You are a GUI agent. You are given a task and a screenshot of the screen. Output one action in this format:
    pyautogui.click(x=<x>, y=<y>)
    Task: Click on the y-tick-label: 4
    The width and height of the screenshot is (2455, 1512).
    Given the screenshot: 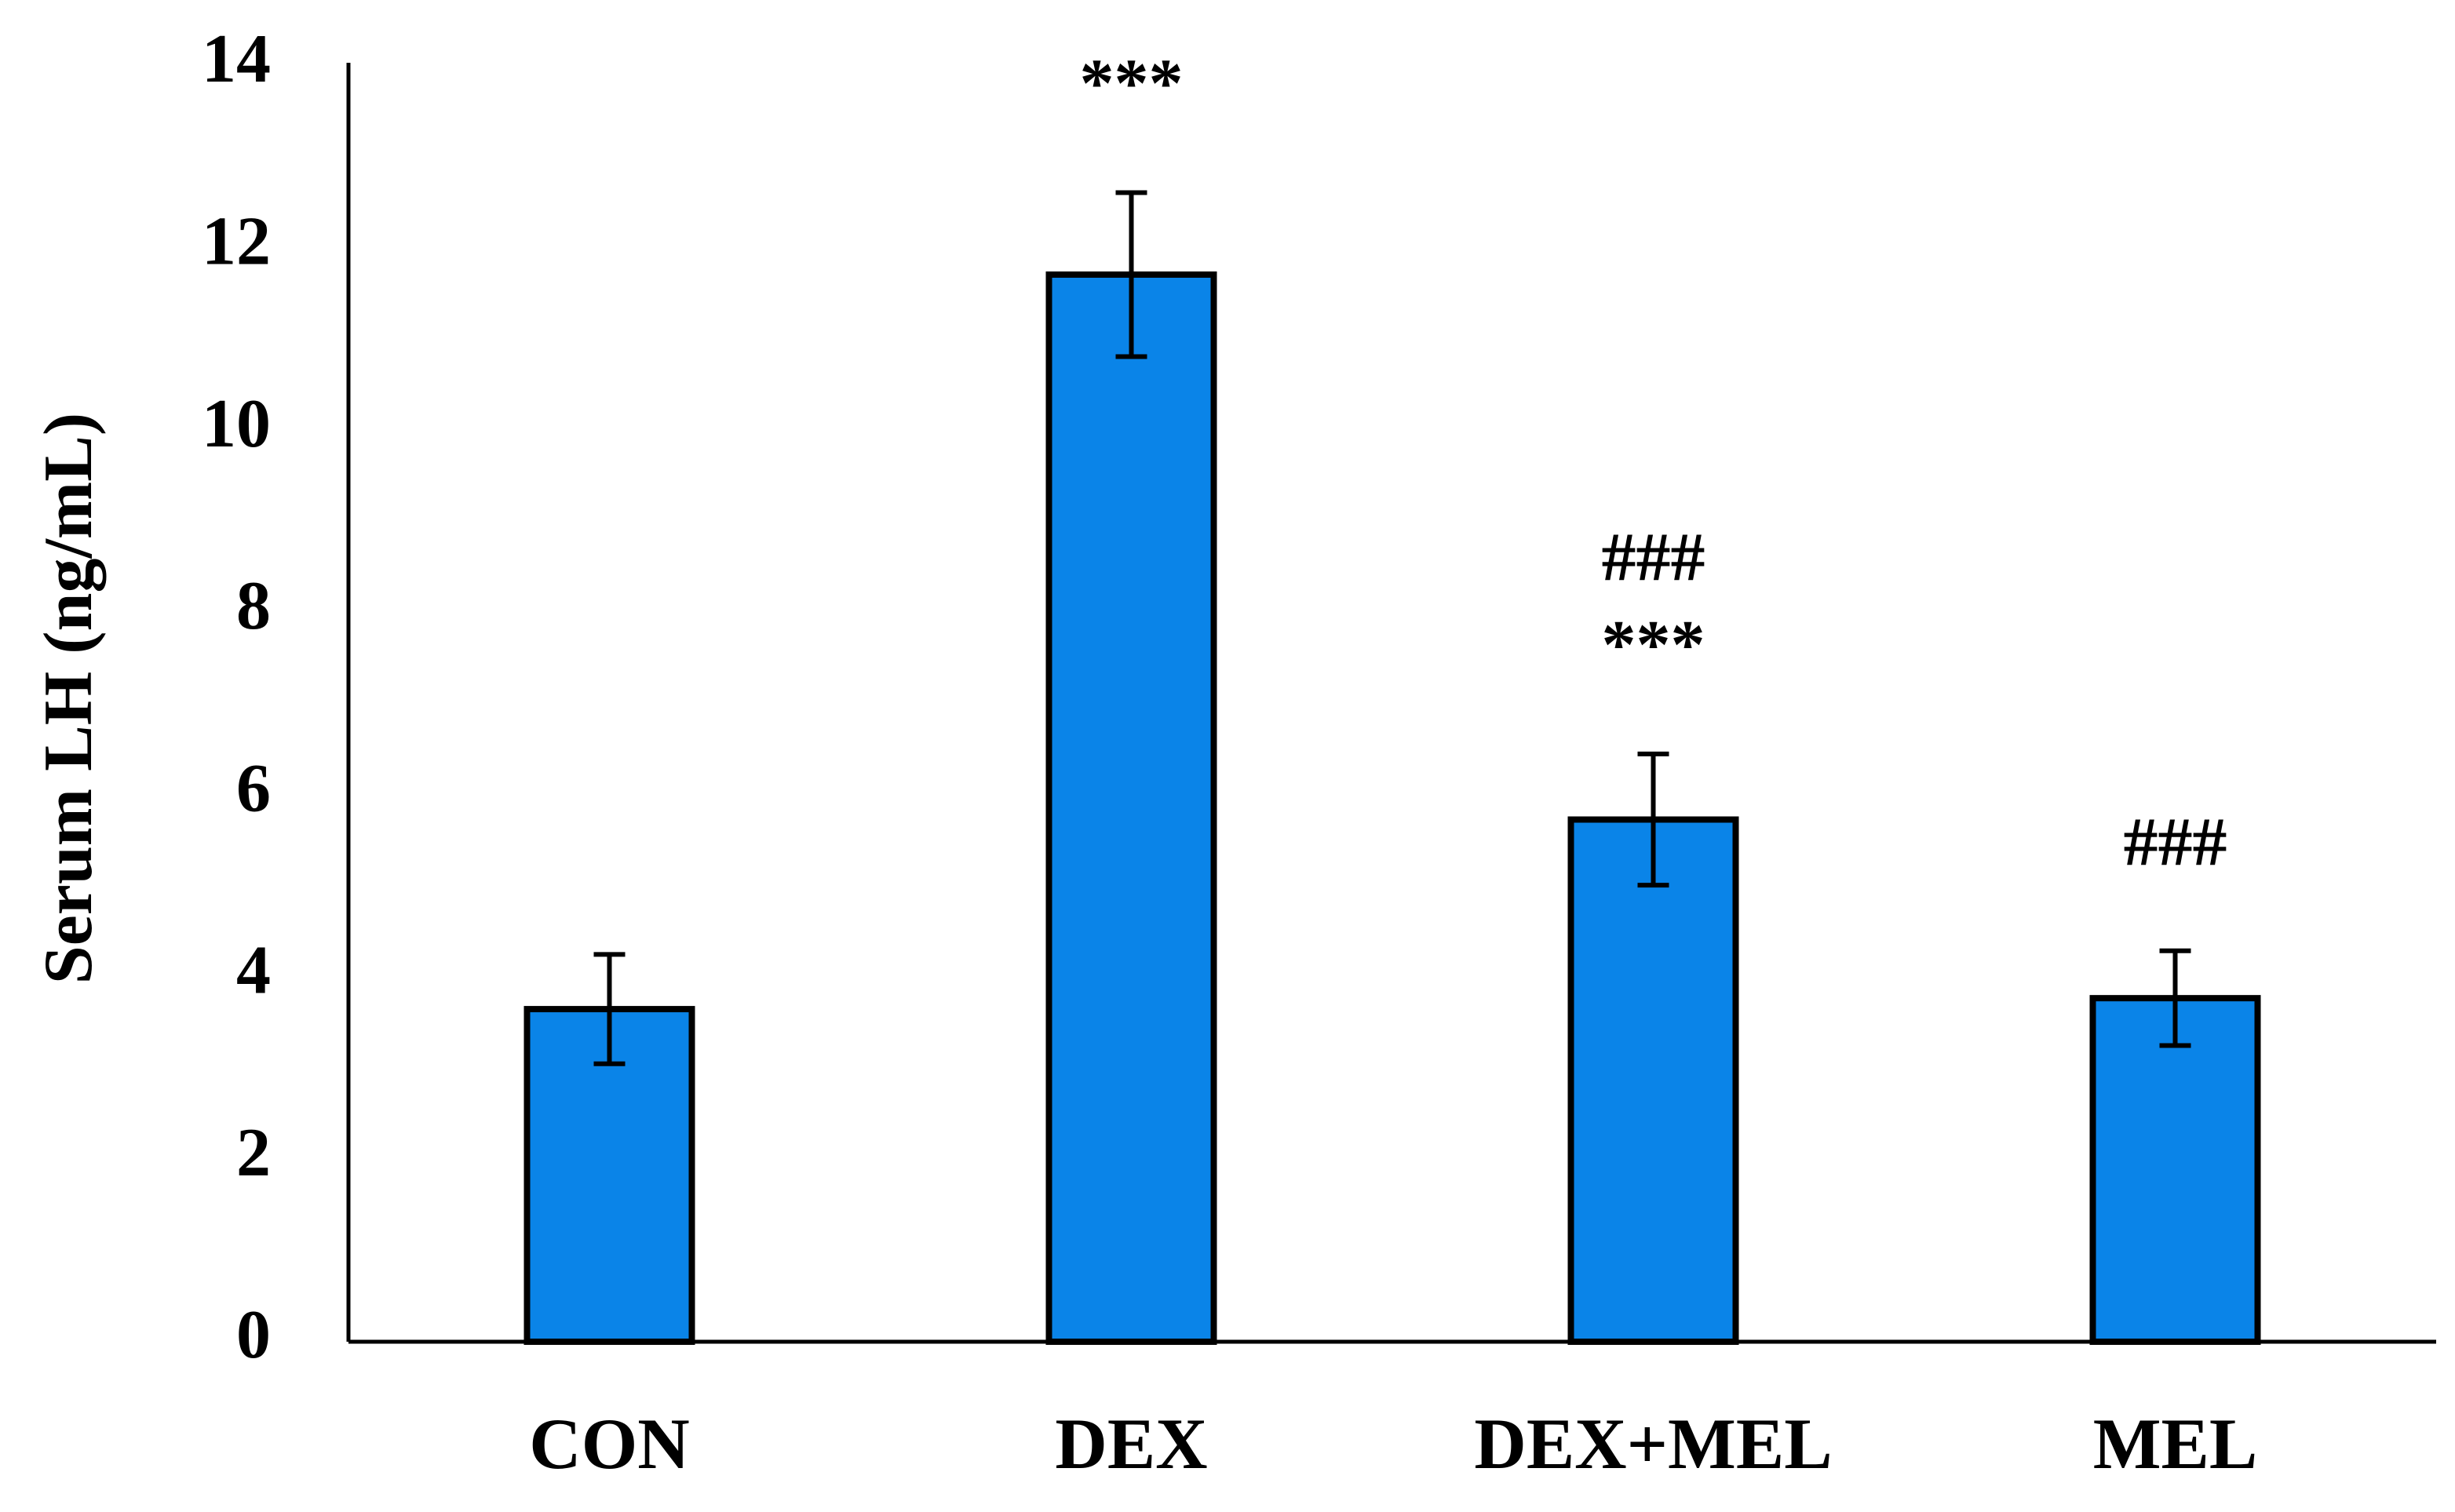 What is the action you would take?
    pyautogui.click(x=254, y=971)
    